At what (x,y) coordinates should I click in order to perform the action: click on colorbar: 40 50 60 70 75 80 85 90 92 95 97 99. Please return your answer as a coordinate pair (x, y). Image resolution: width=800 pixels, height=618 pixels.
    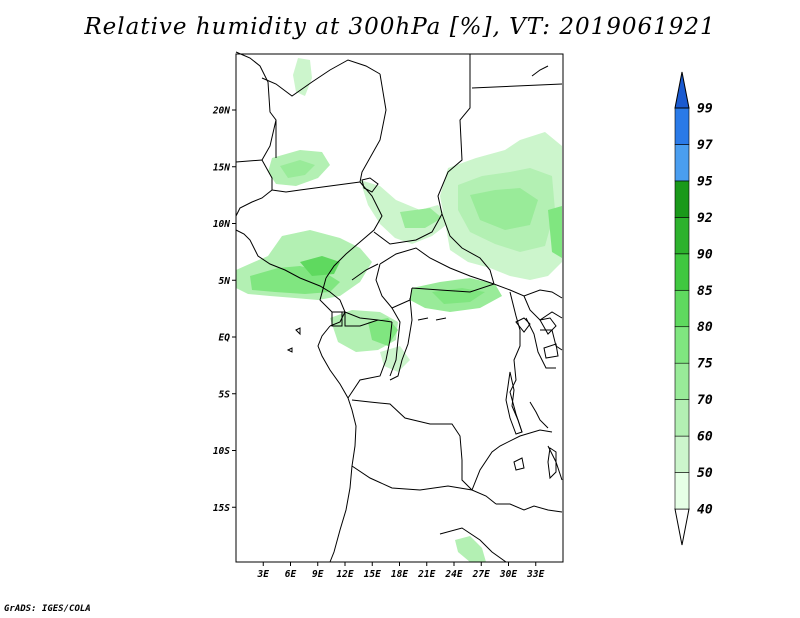
    Looking at the image, I should click on (693, 308).